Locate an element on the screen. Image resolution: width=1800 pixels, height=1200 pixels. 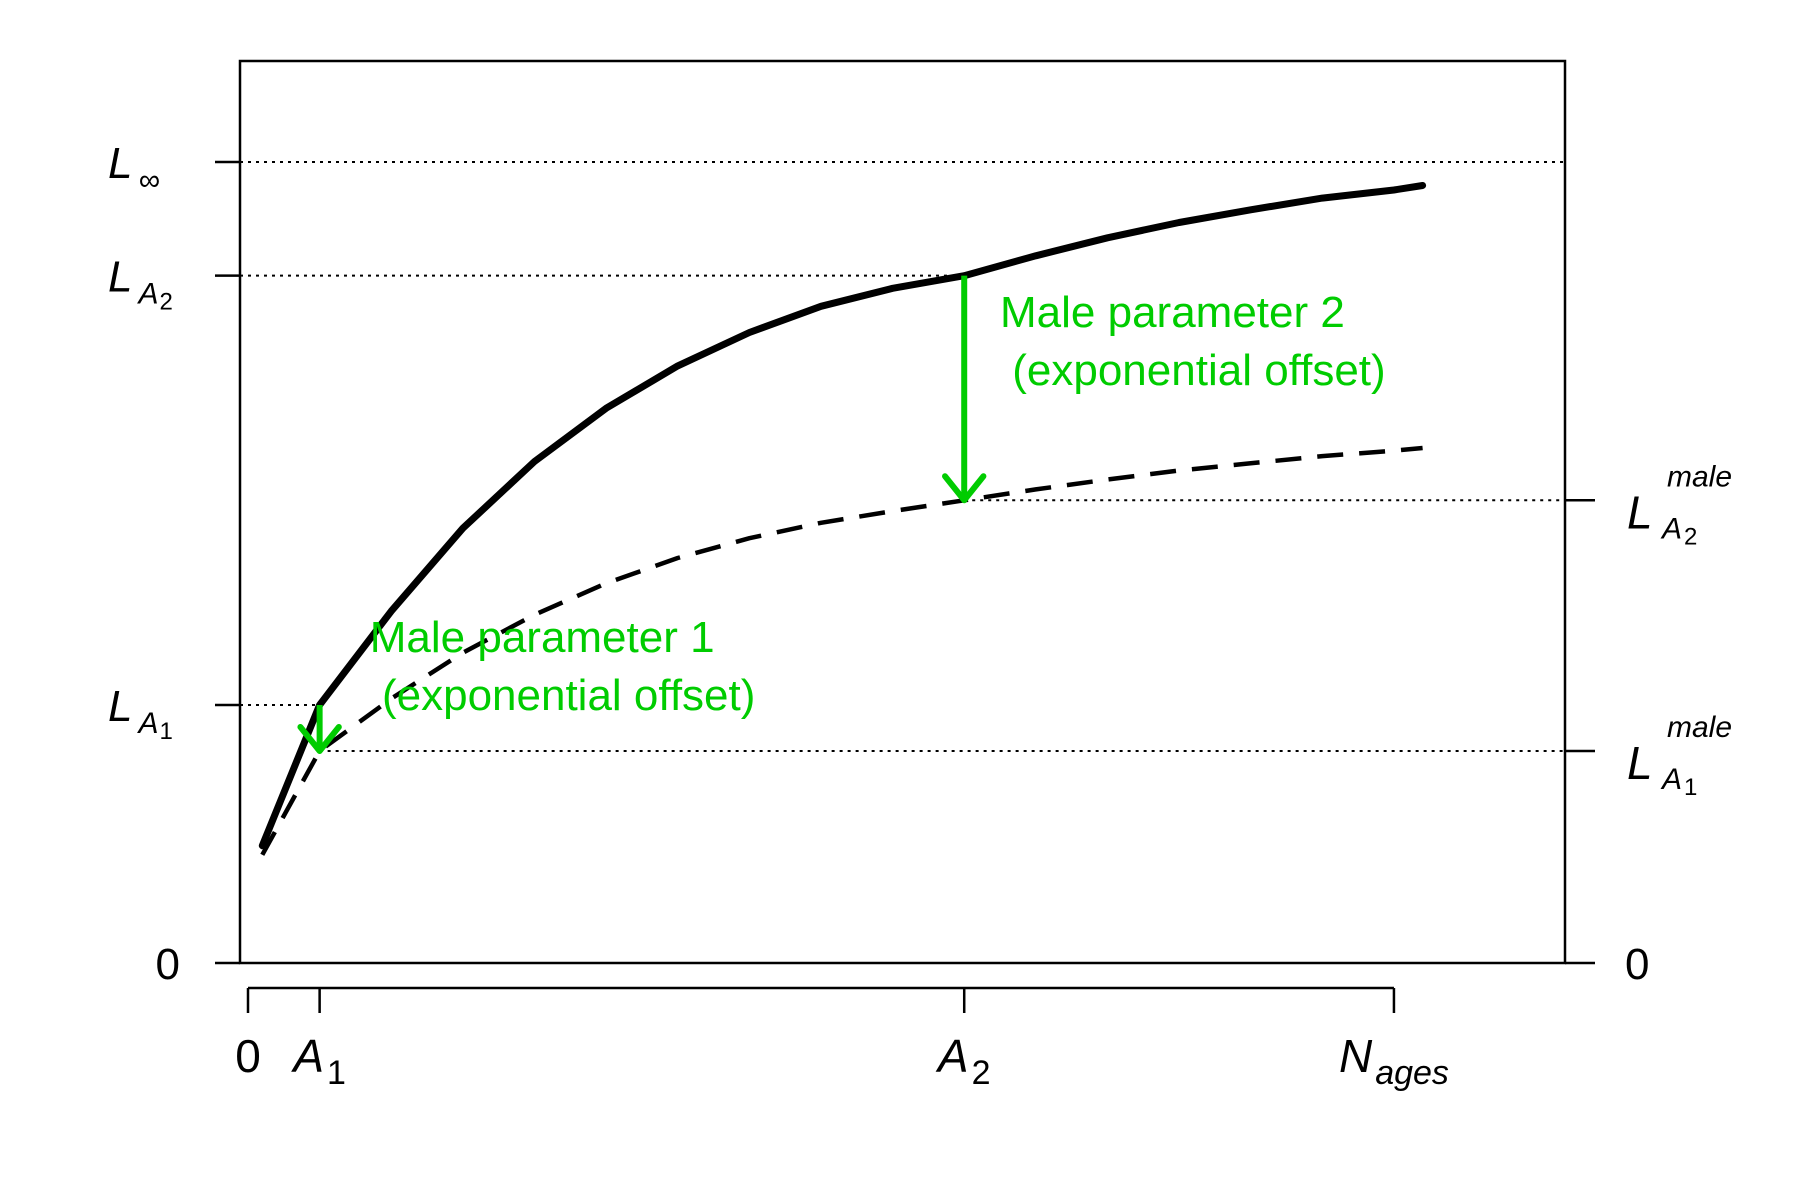
annotation-text: Male parameter 1 (exponential offset) is located at coordinates (563, 666).